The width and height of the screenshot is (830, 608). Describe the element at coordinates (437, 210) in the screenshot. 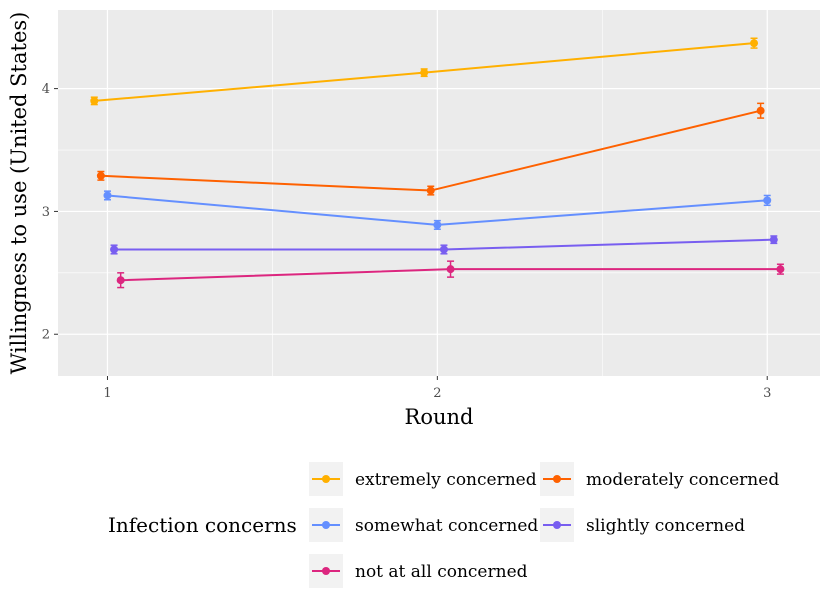

I see `series-somewhat-concerned` at that location.